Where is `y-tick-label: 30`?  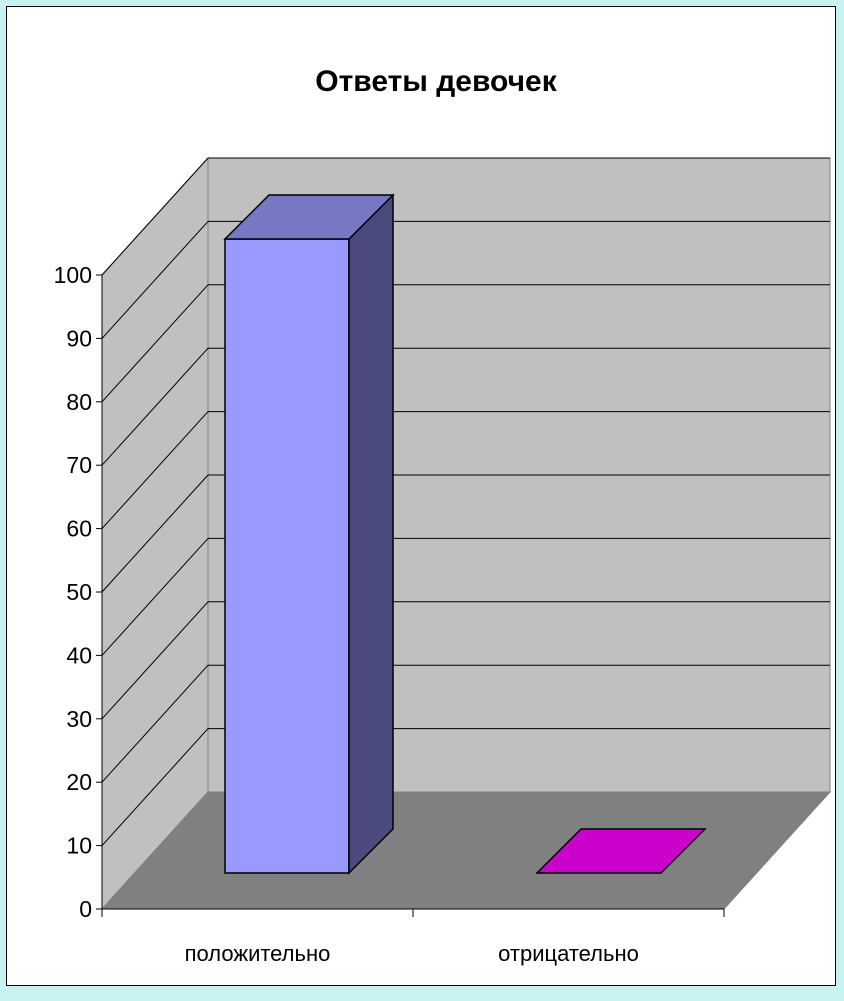
y-tick-label: 30 is located at coordinates (79, 719).